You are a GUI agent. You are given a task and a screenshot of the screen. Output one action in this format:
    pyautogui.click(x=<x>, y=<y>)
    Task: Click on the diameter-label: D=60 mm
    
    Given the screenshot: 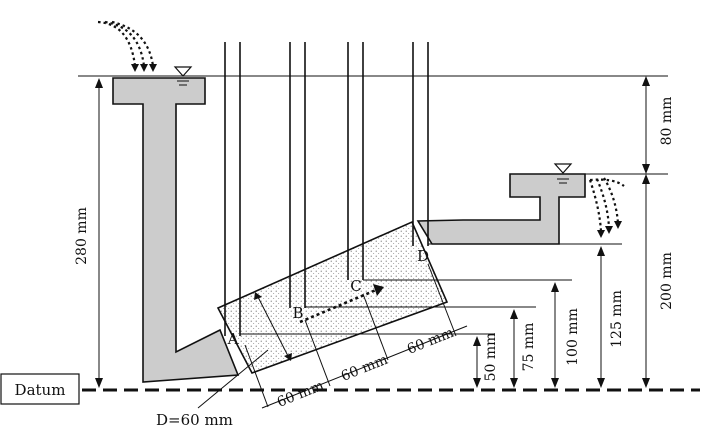 What is the action you would take?
    pyautogui.click(x=194, y=420)
    